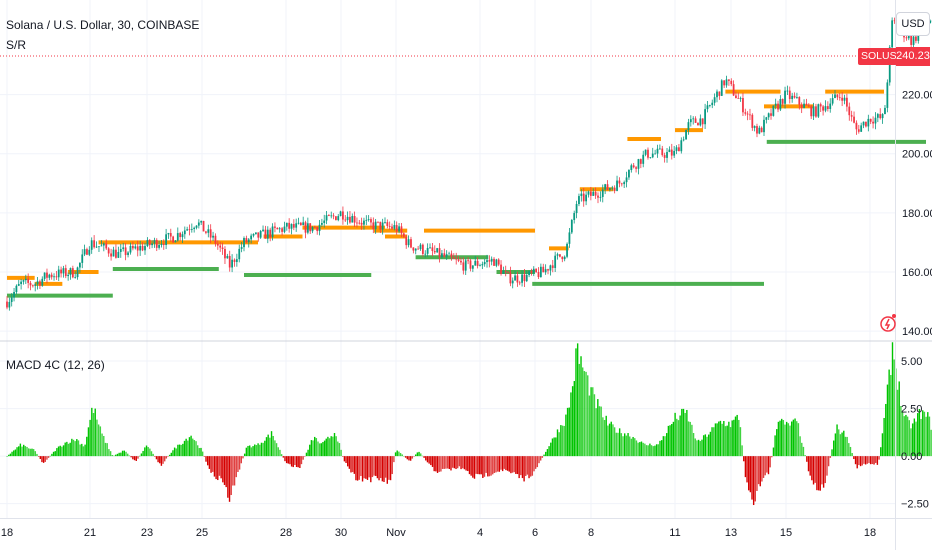 This screenshot has width=932, height=550. What do you see at coordinates (55, 365) in the screenshot?
I see `macd-indicator-label: MACD 4C (12, 26)` at bounding box center [55, 365].